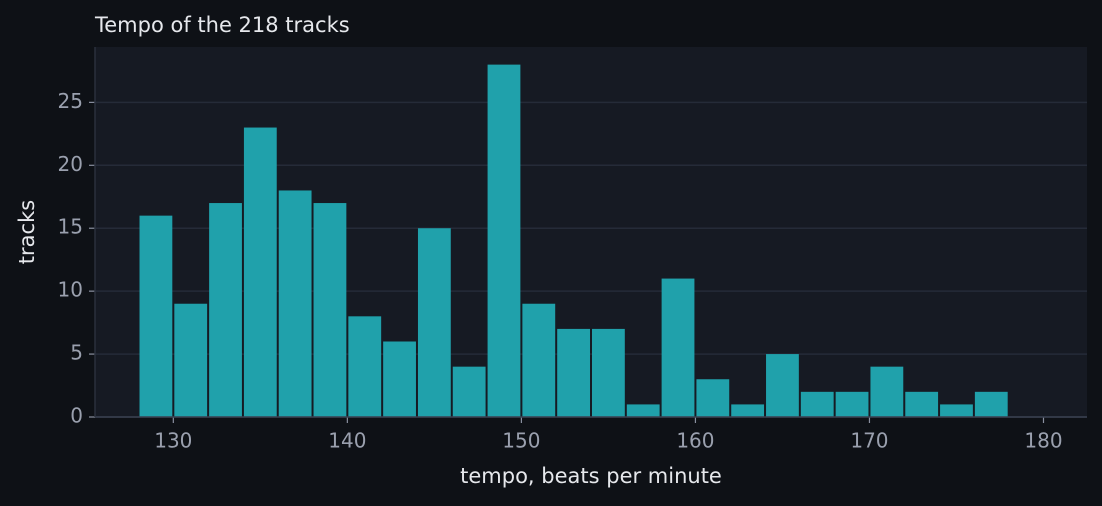  Describe the element at coordinates (27, 232) in the screenshot. I see `y-axis-label: tracks` at that location.